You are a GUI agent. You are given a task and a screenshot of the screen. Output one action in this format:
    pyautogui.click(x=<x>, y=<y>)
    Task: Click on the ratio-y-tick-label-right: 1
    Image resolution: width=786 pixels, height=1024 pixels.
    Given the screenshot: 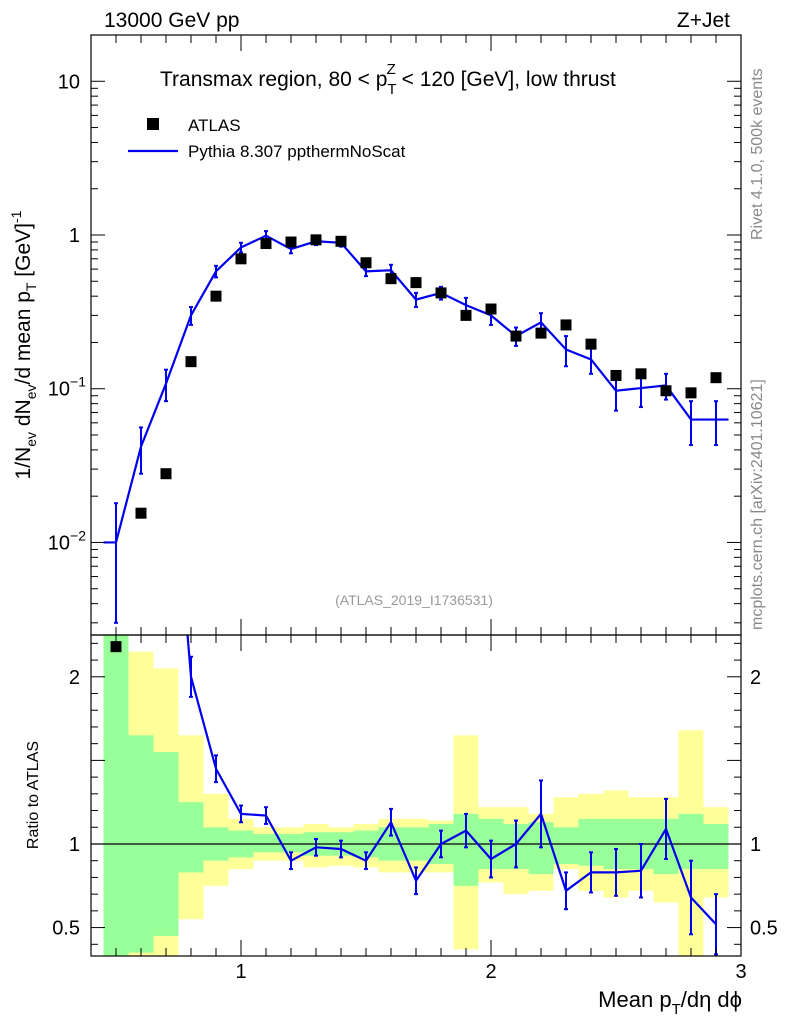 What is the action you would take?
    pyautogui.click(x=755, y=845)
    